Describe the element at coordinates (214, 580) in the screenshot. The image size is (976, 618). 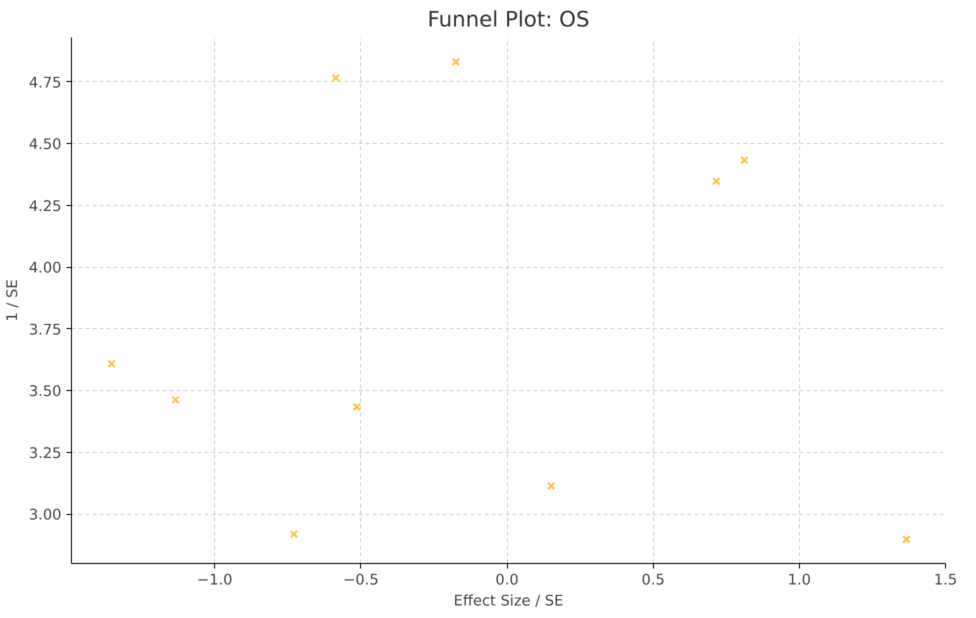
I see `x-tick-label: −1.0` at that location.